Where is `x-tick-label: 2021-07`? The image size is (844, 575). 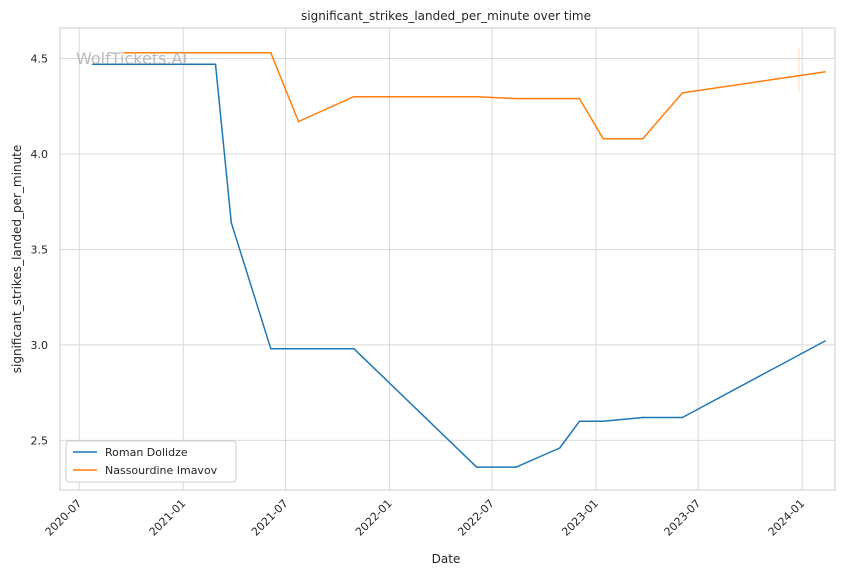 x-tick-label: 2021-07 is located at coordinates (270, 518).